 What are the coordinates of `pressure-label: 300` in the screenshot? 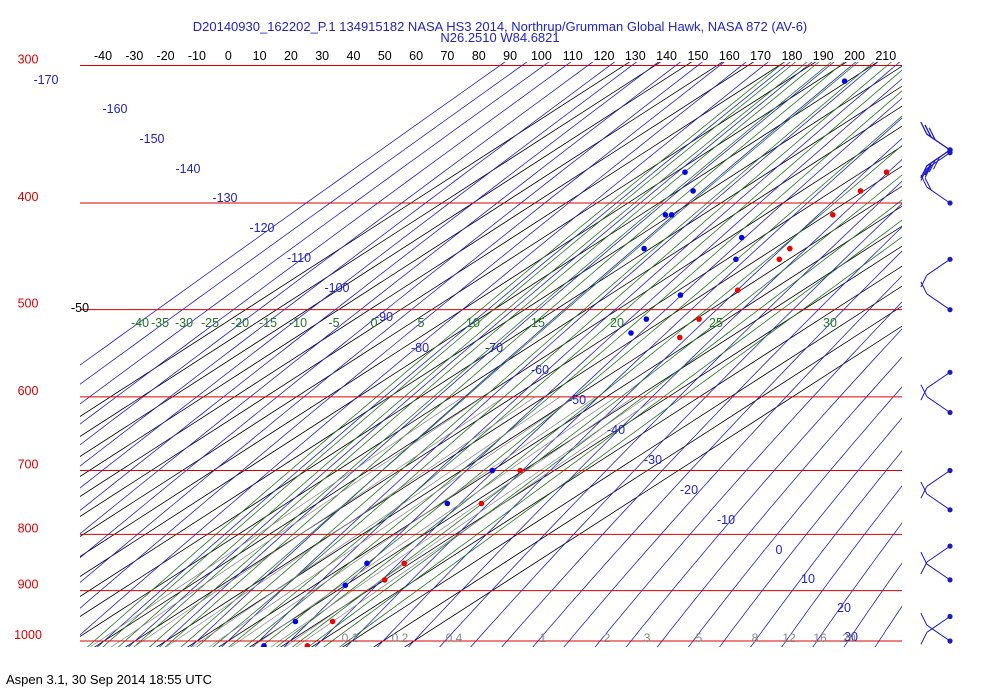 It's located at (28, 60).